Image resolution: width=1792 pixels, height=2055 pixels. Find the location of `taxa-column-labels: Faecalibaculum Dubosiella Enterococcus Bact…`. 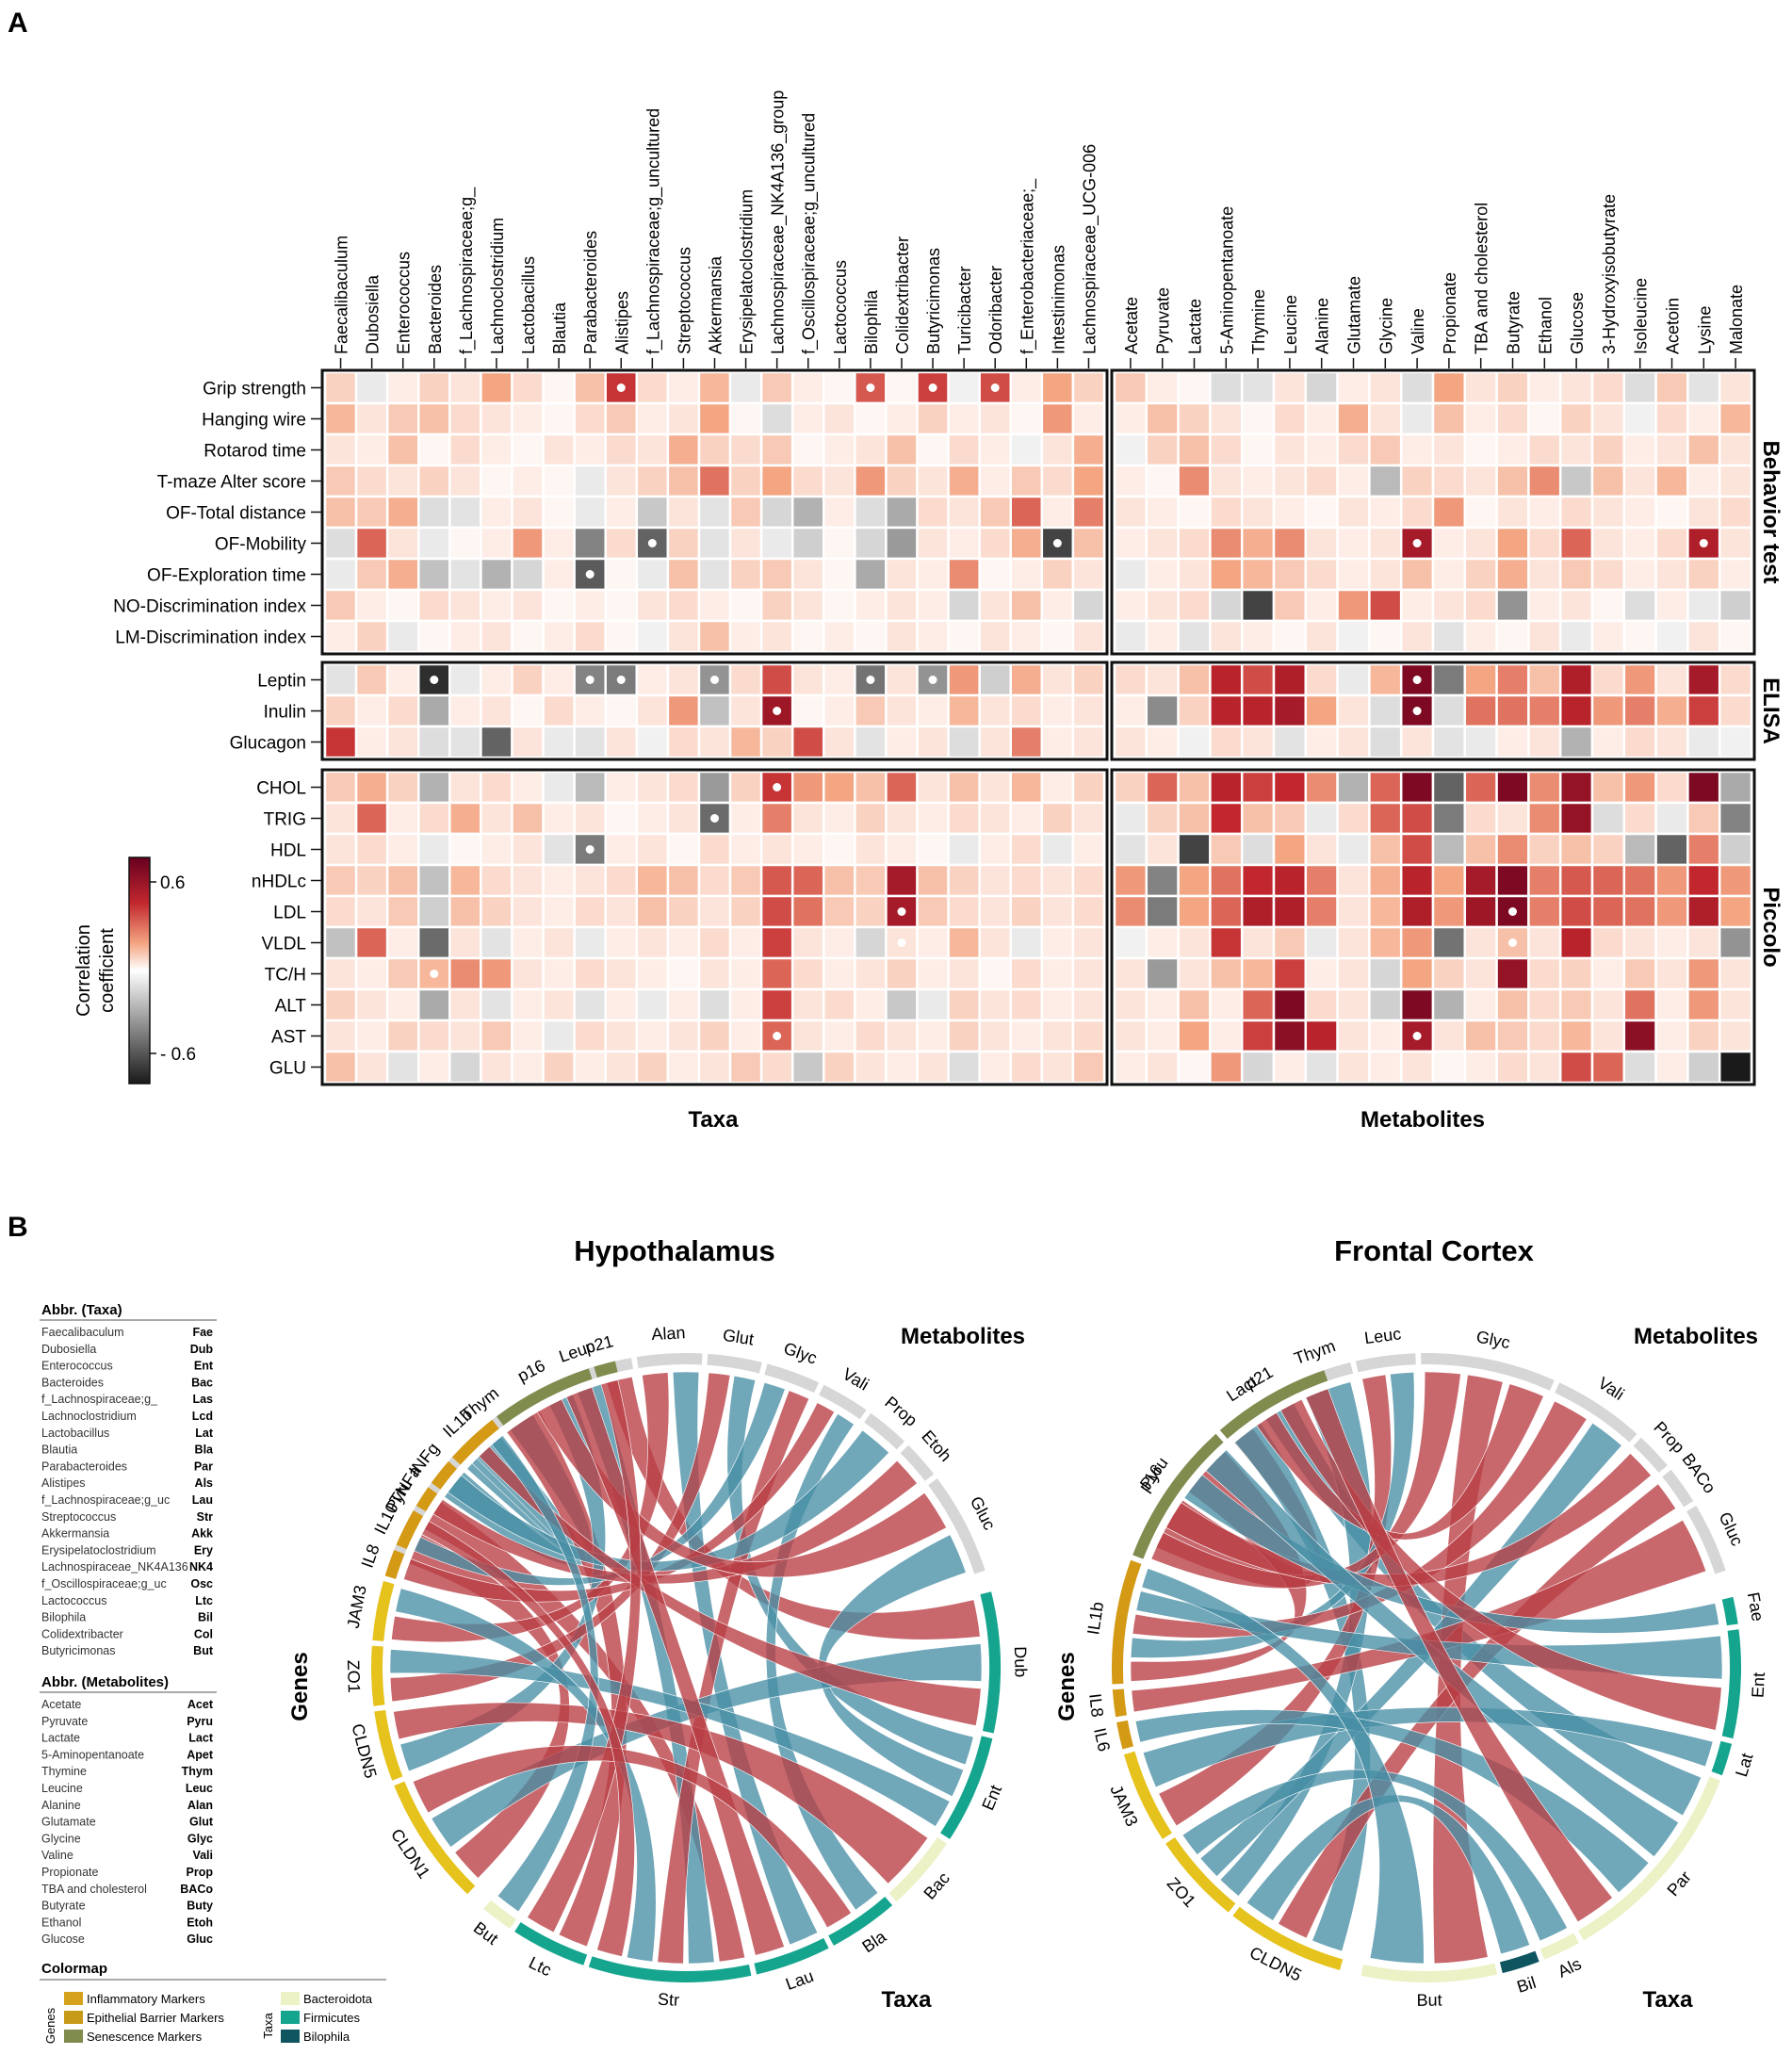

taxa-column-labels: Faecalibaculum Dubosiella Enterococcus Bact… is located at coordinates (716, 229).